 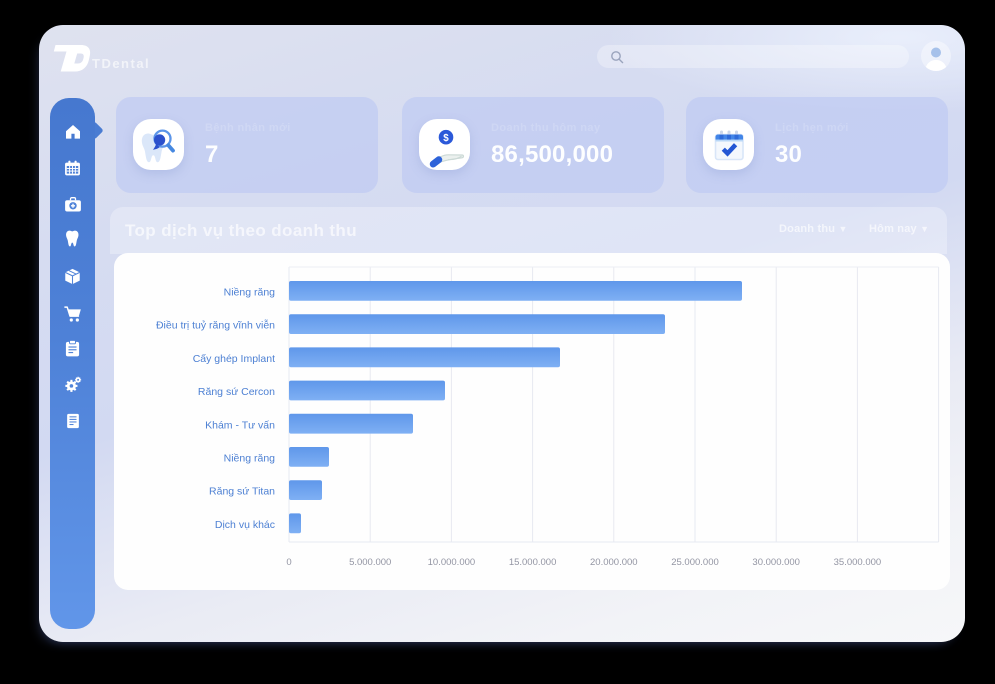 What do you see at coordinates (614, 562) in the screenshot?
I see `svg-text: 20.000.000` at bounding box center [614, 562].